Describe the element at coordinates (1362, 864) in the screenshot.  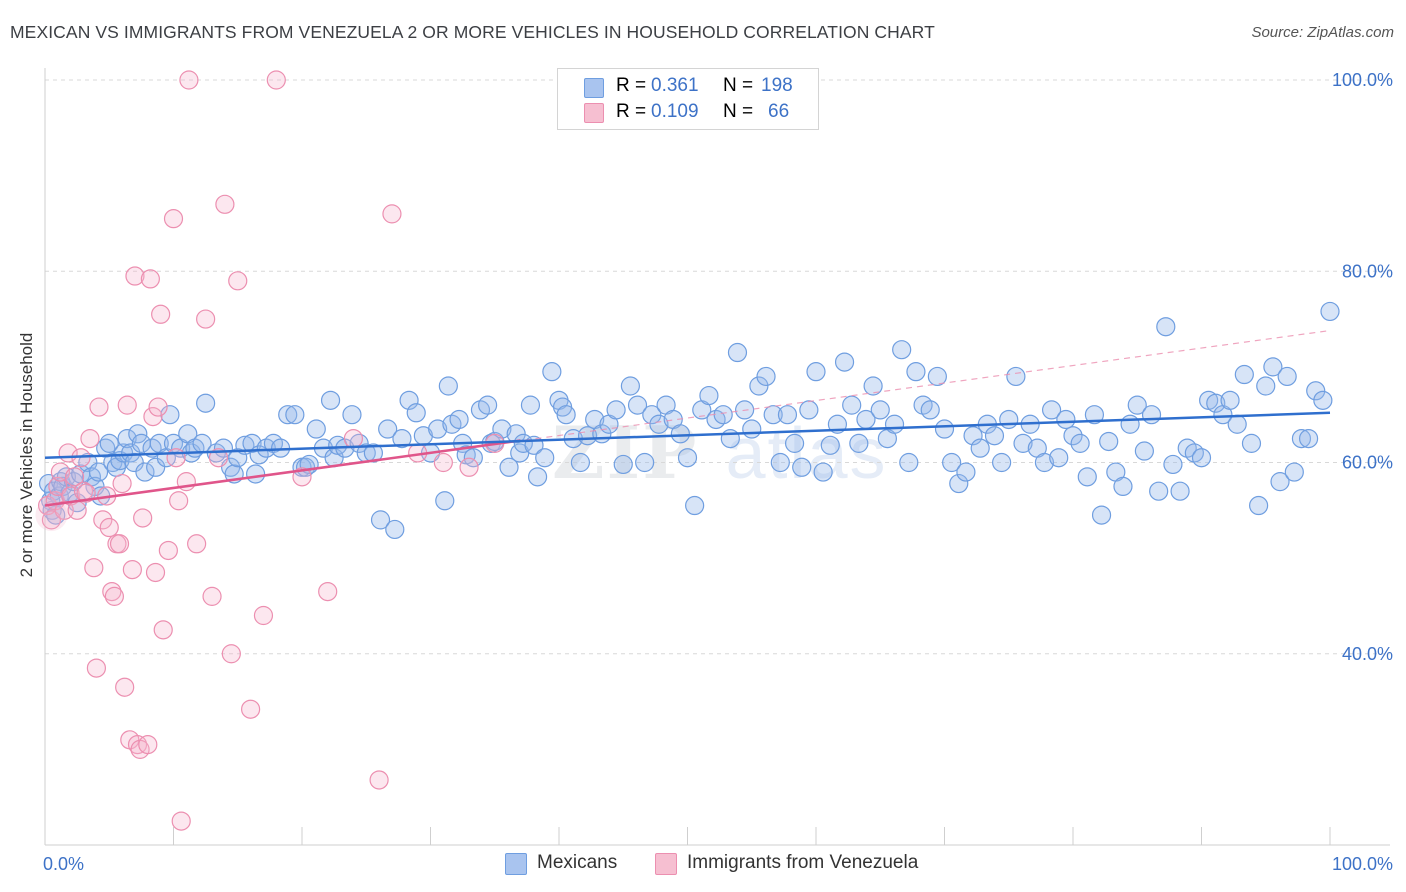
I see `x-tick-label: 100.0%` at that location.